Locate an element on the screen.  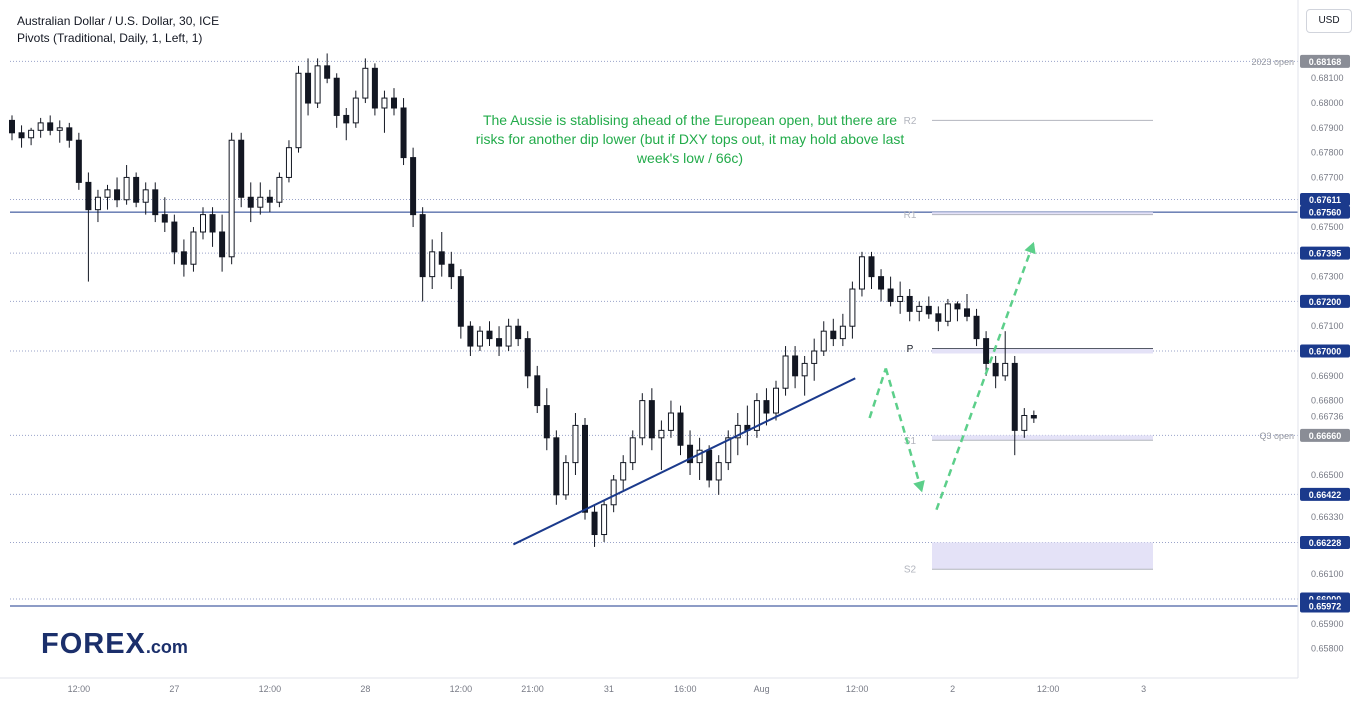
level-price-label: 0.67200 is located at coordinates (1325, 302).